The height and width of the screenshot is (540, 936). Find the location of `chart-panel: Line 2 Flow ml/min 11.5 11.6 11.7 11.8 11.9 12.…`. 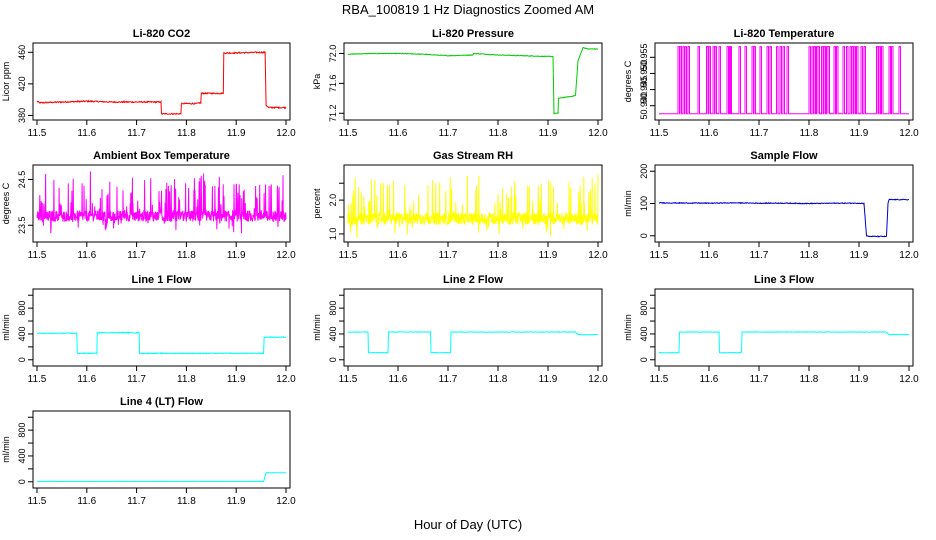

chart-panel: Line 2 Flow ml/min 11.5 11.6 11.7 11.8 11.9 12.… is located at coordinates (460, 329).